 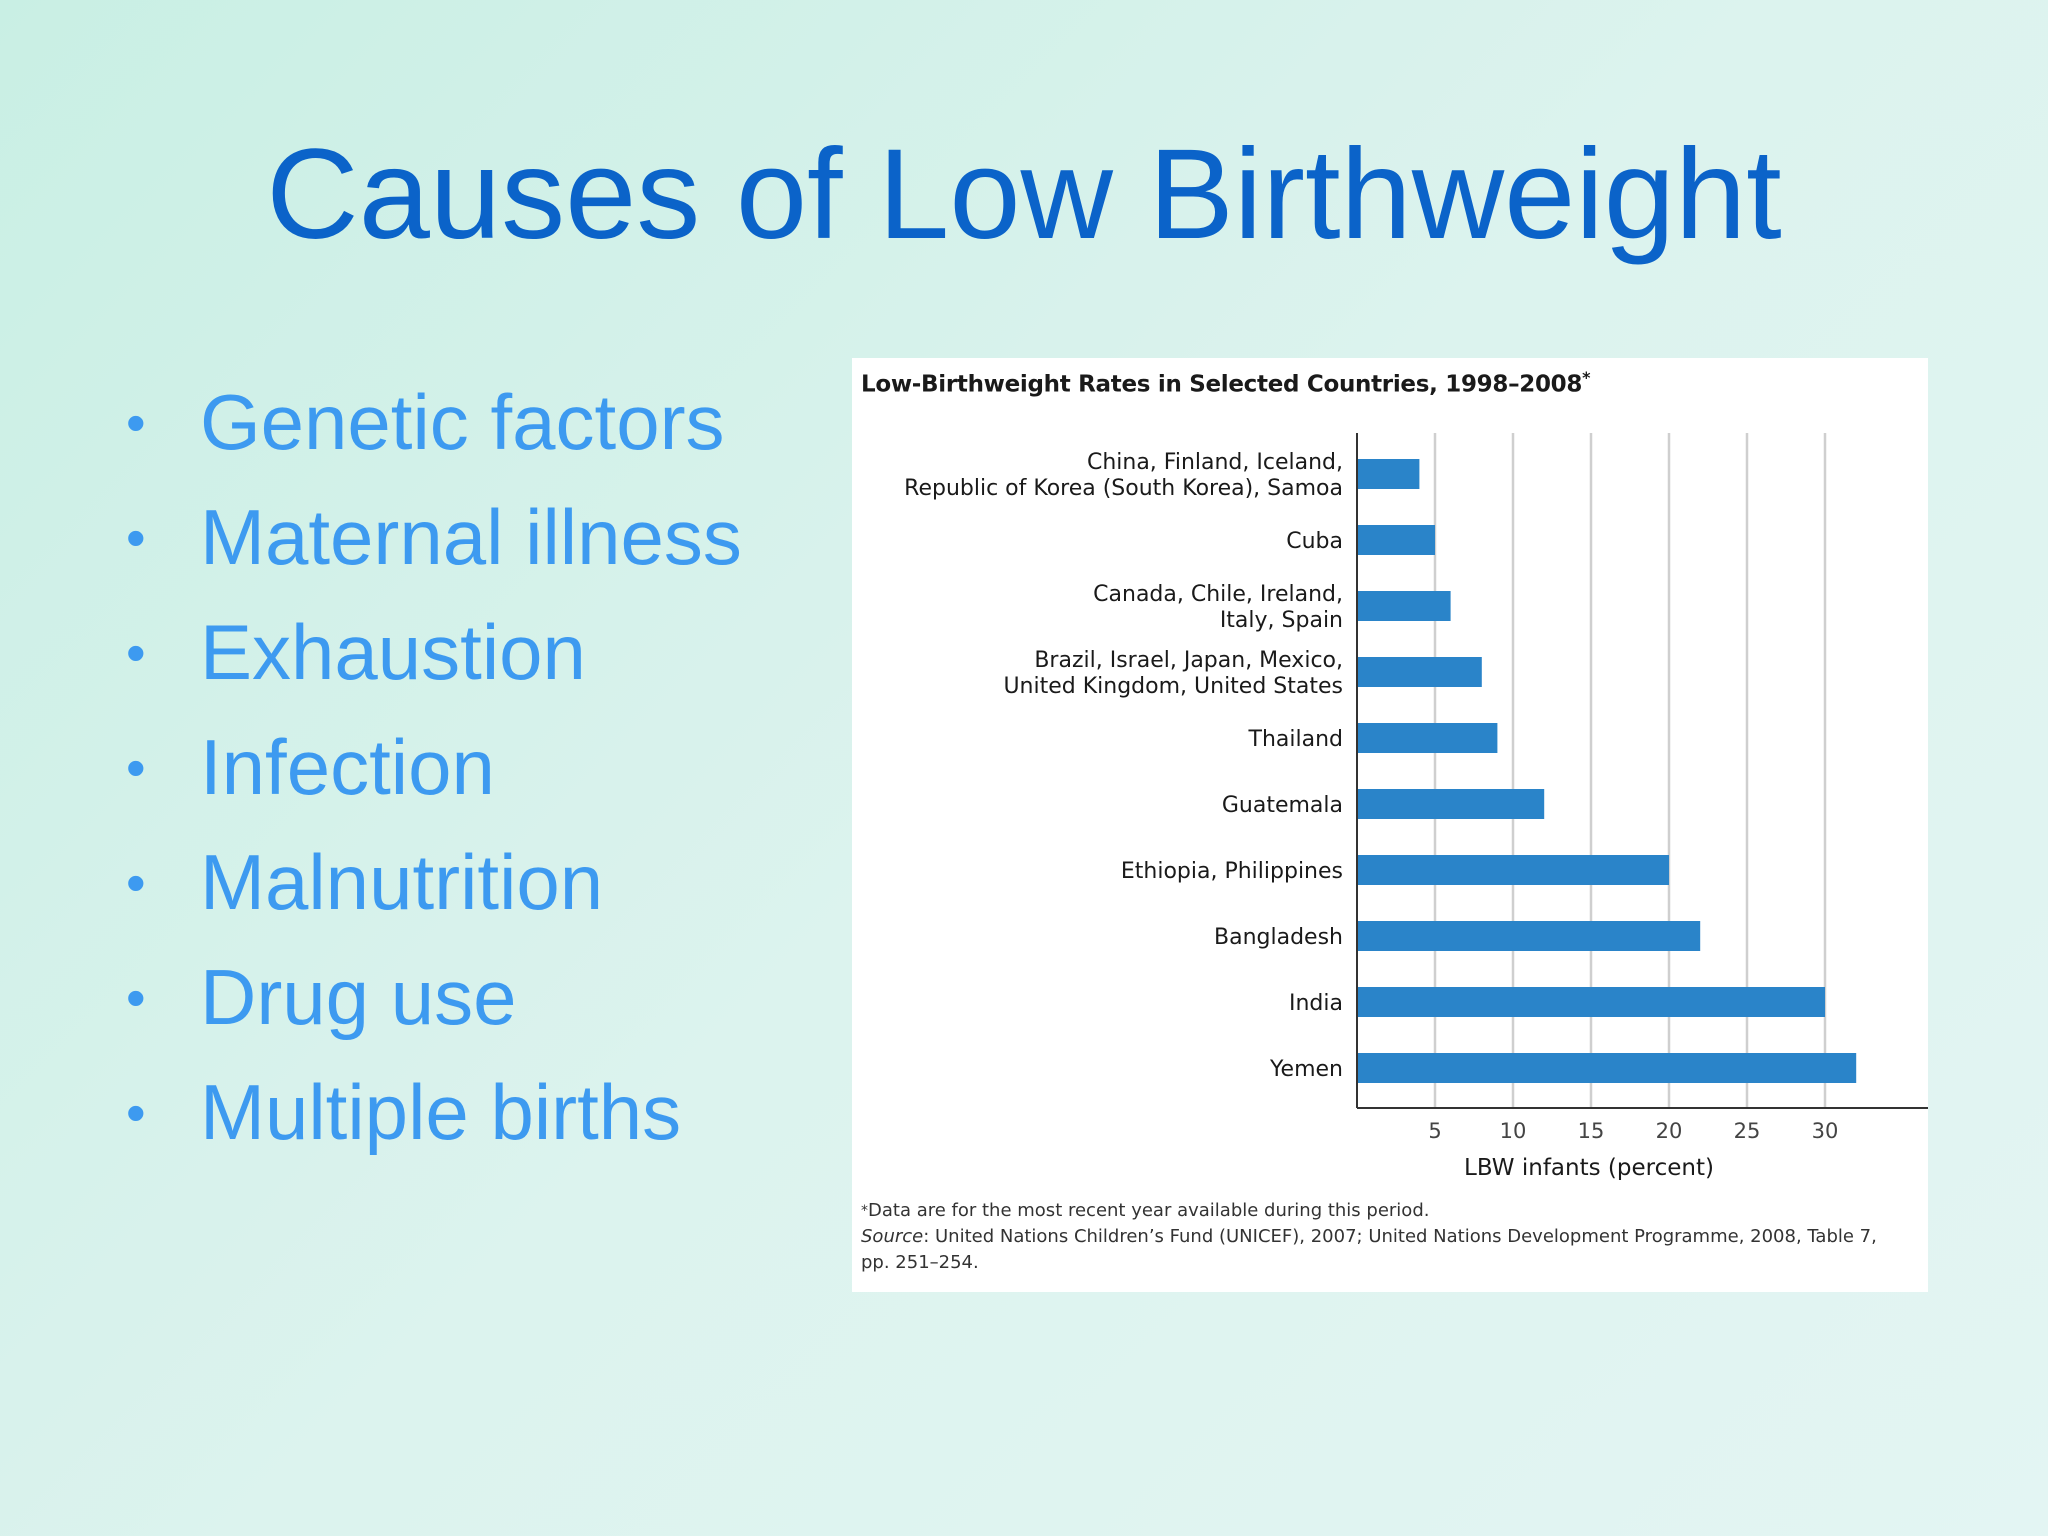 I want to click on x-tick-label: 20, so click(x=1669, y=1131).